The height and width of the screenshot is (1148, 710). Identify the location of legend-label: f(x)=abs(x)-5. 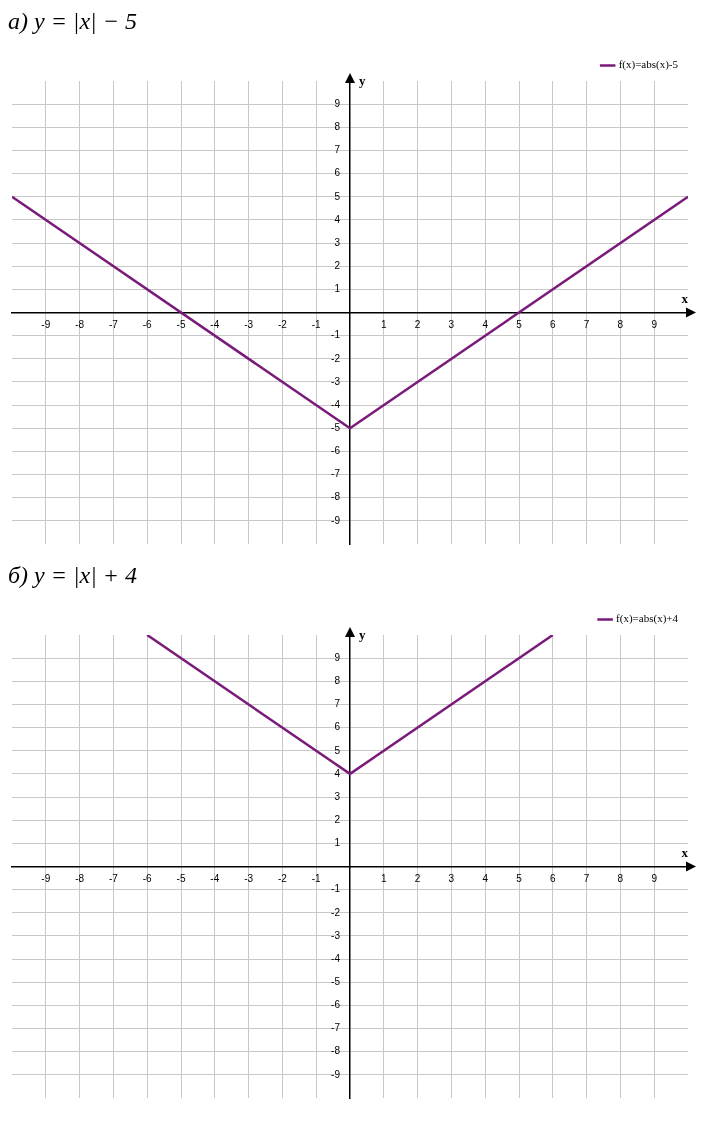
(648, 65).